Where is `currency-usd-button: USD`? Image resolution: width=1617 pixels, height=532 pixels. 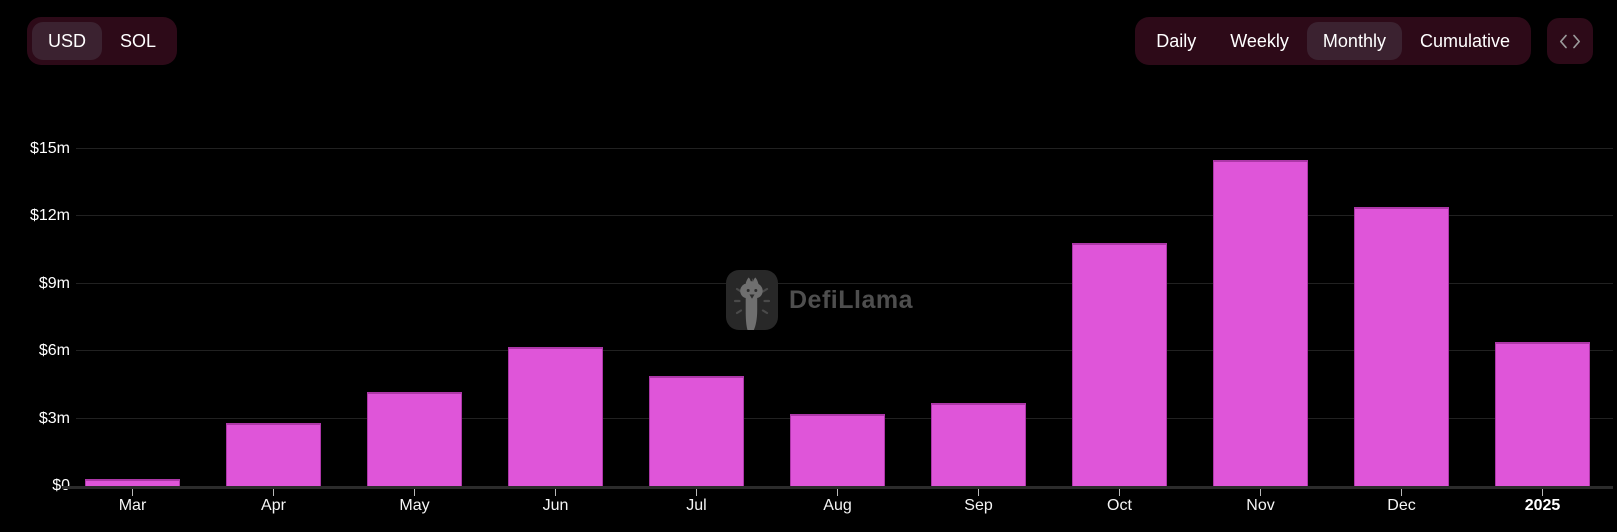 currency-usd-button: USD is located at coordinates (67, 41).